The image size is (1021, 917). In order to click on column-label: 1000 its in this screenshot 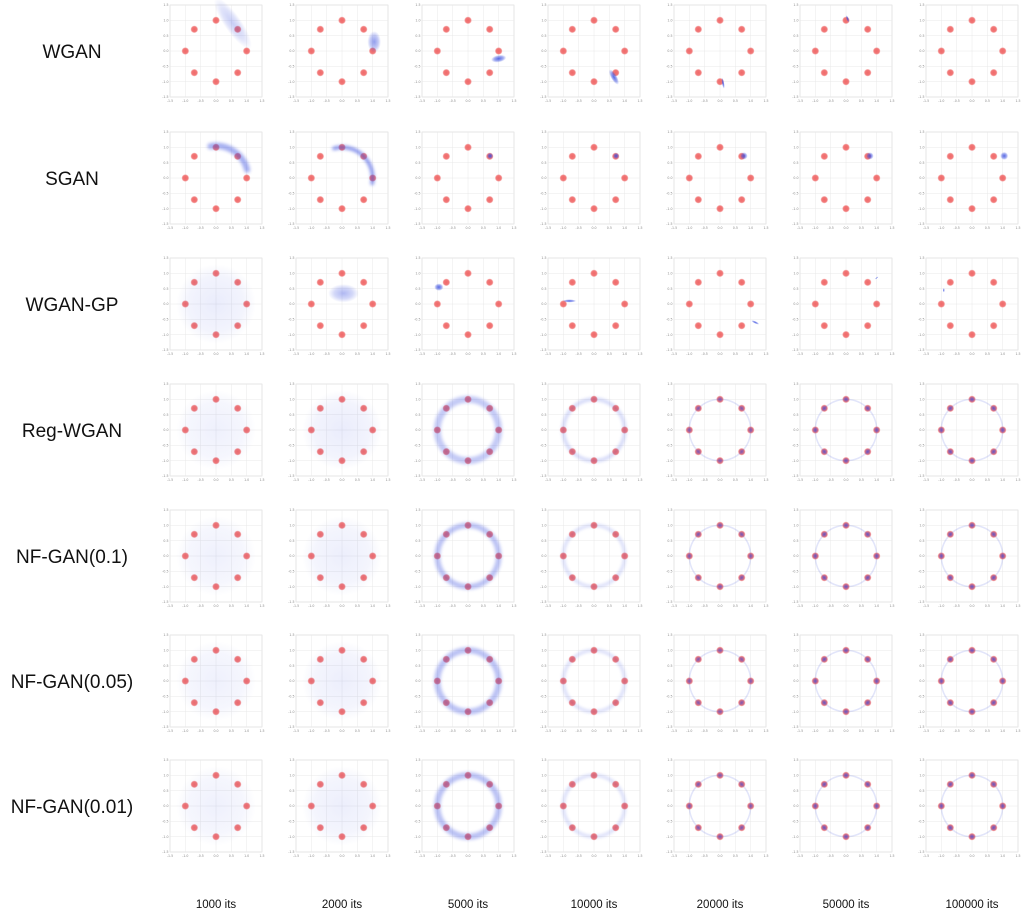, I will do `click(216, 905)`.